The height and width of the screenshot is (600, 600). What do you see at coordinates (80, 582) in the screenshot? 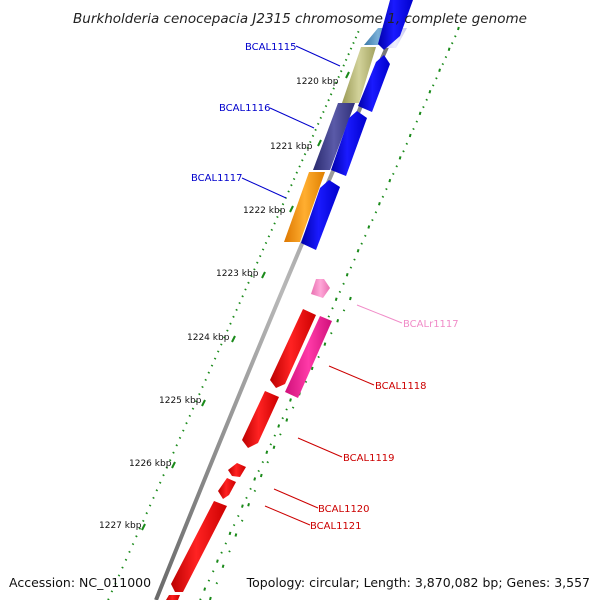
I see `accession-text: Accession: NC_011000` at bounding box center [80, 582].